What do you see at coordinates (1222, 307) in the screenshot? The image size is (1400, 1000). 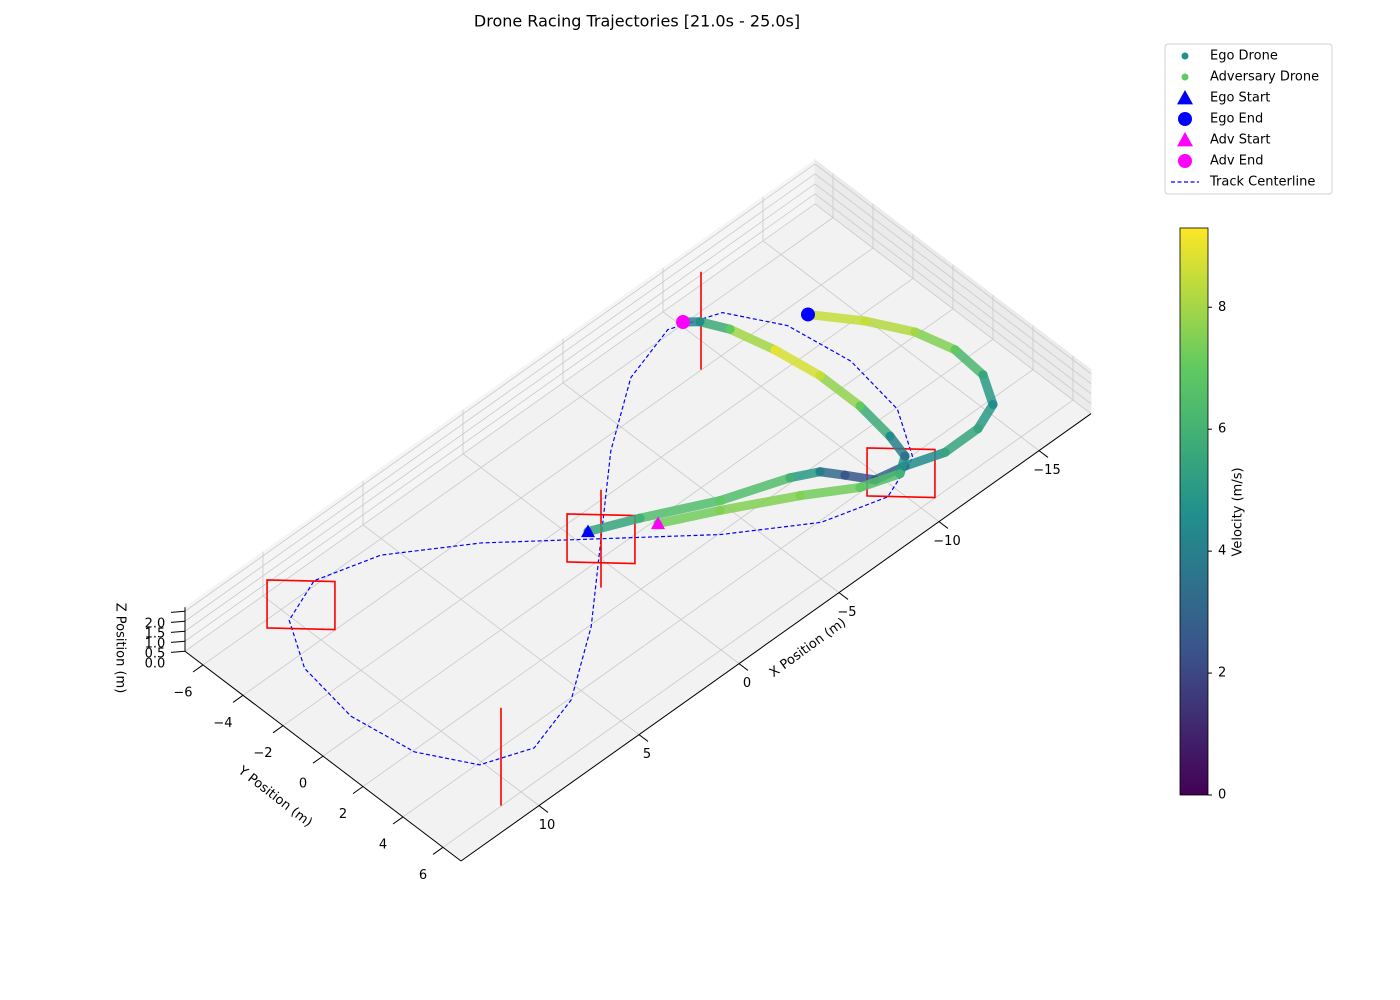 I see `colorbar-tick-label: 8` at bounding box center [1222, 307].